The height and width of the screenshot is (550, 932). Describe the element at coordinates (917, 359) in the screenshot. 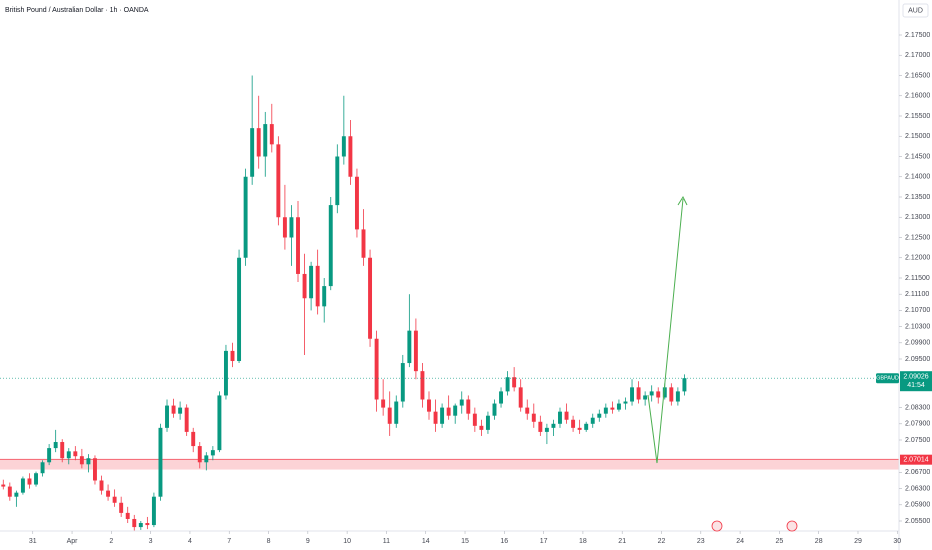

I see `y-tick-label: 2.09500` at that location.